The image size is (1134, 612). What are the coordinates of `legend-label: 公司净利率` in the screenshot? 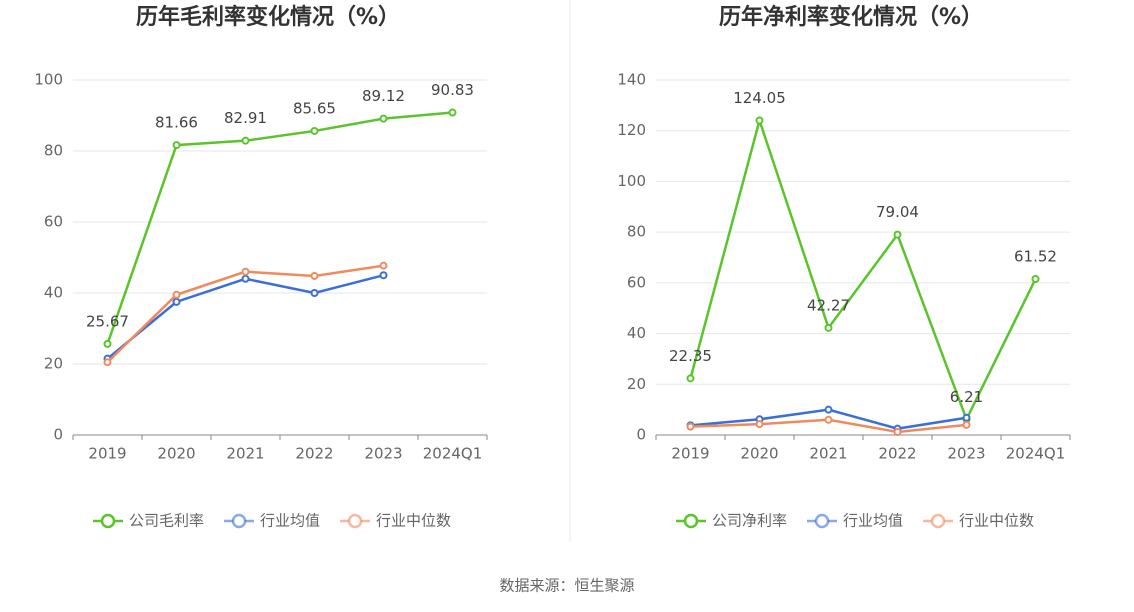 It's located at (749, 521).